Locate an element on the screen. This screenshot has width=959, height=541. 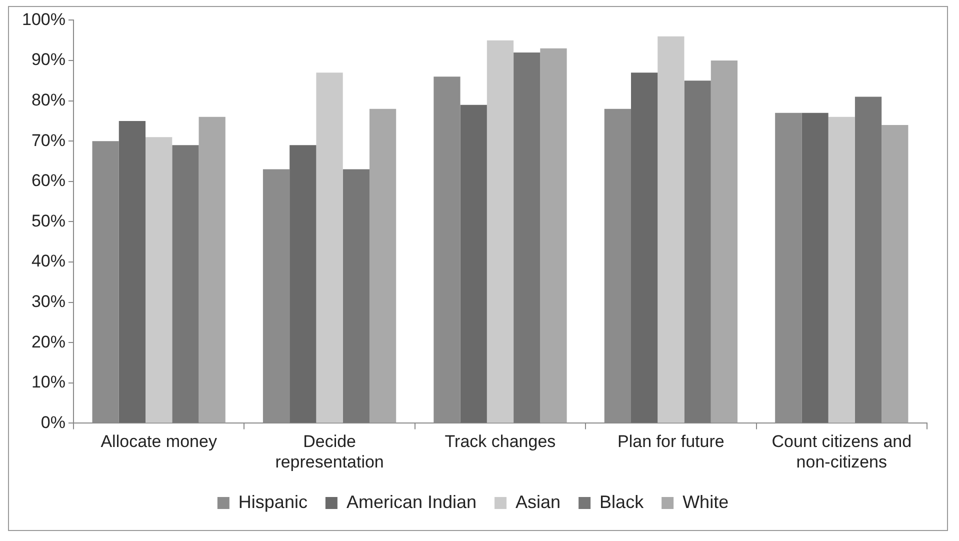
y-tick-label: 60% is located at coordinates (48, 180).